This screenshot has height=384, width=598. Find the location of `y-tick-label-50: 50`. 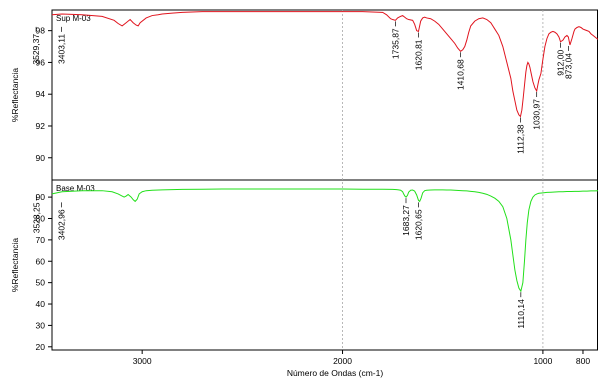

y-tick-label-50: 50 is located at coordinates (41, 283).